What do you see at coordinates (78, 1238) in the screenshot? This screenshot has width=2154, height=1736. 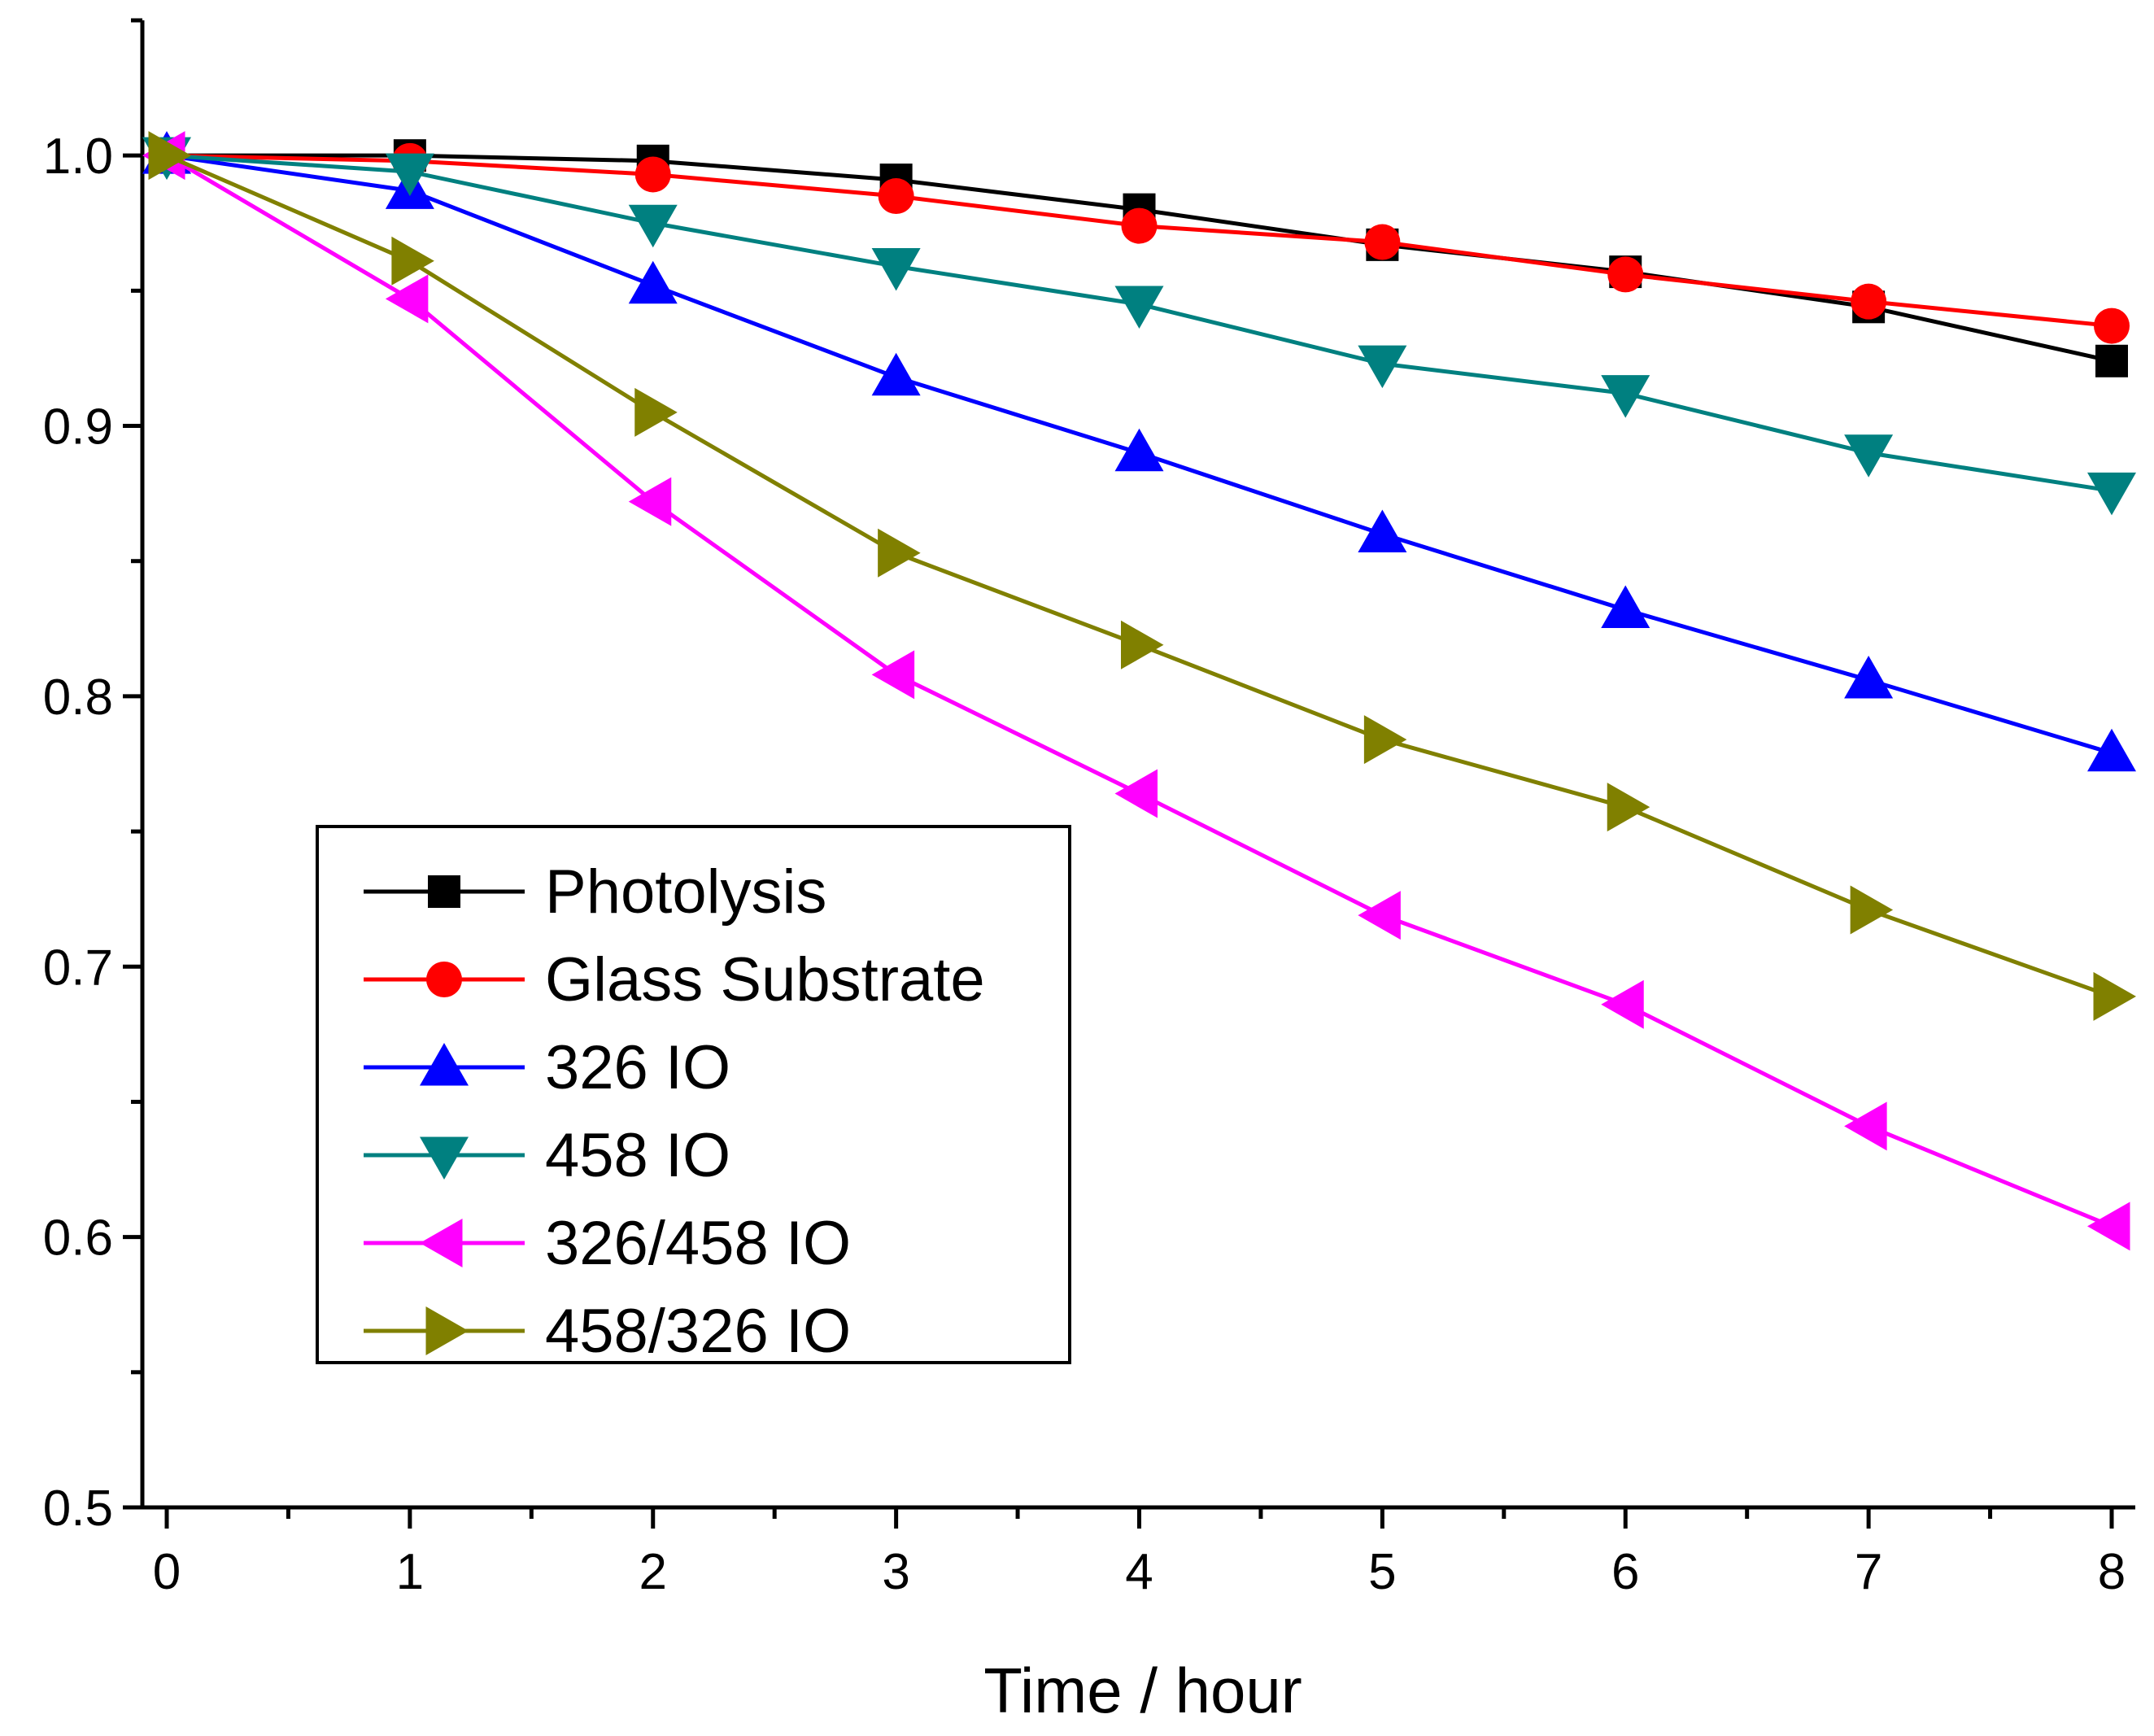 I see `y-tick-label: 0.6` at bounding box center [78, 1238].